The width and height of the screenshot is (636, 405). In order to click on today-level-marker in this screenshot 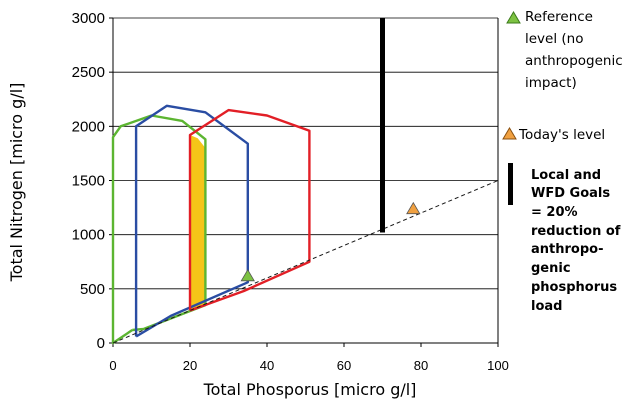, I will do `click(413, 208)`.